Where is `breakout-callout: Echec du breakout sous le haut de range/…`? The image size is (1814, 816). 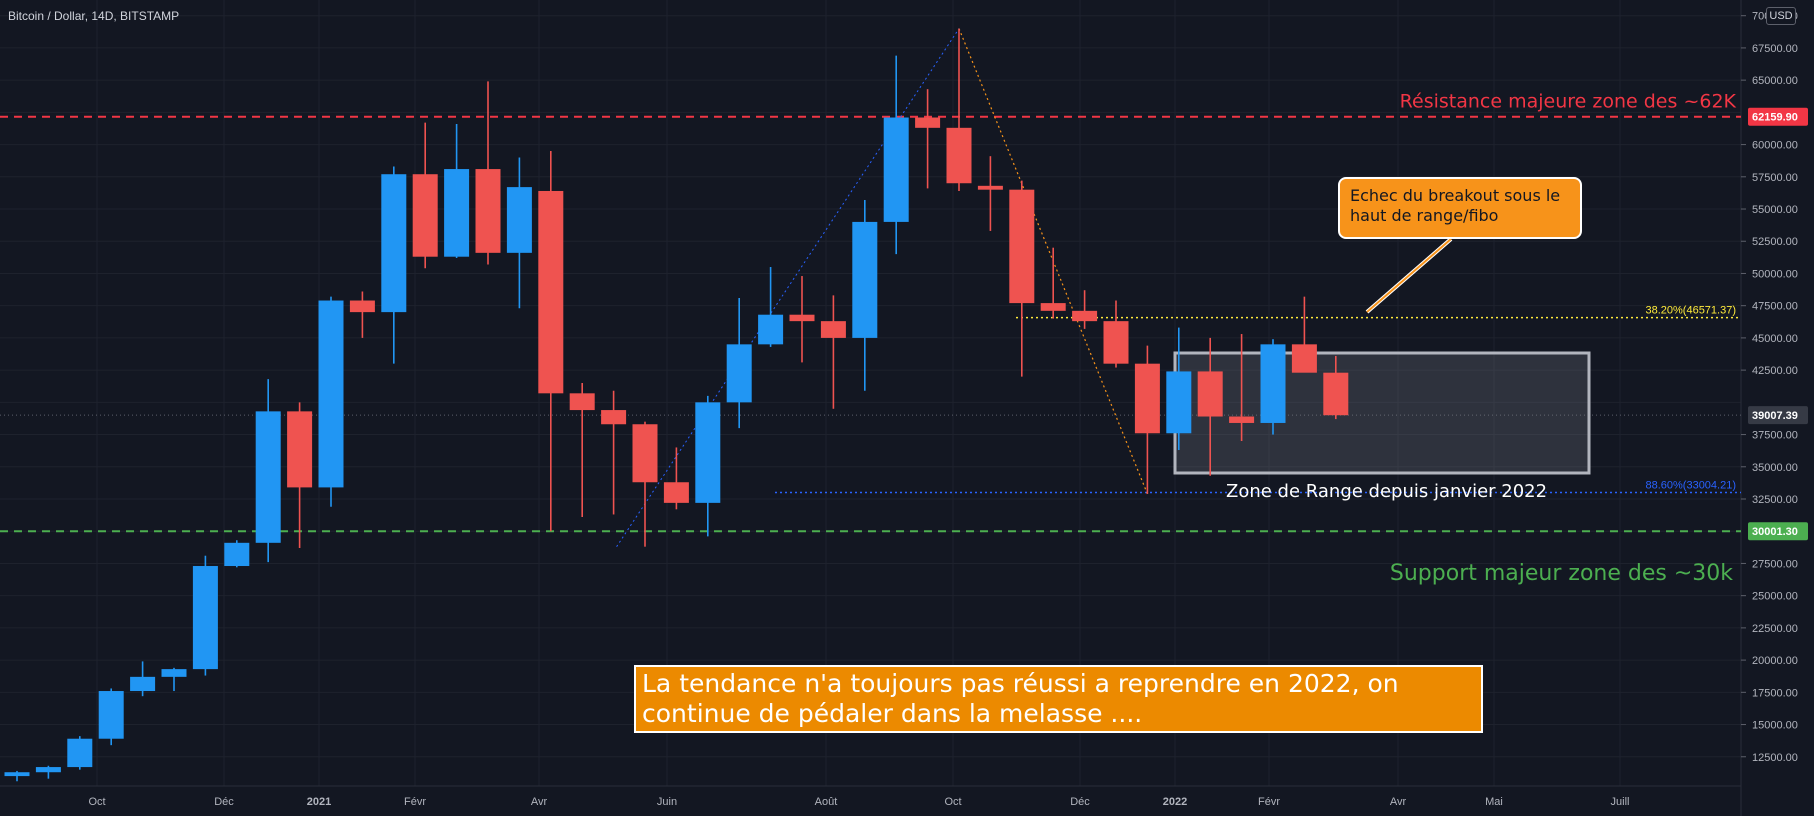 breakout-callout: Echec du breakout sous le haut de range/… is located at coordinates (1460, 208).